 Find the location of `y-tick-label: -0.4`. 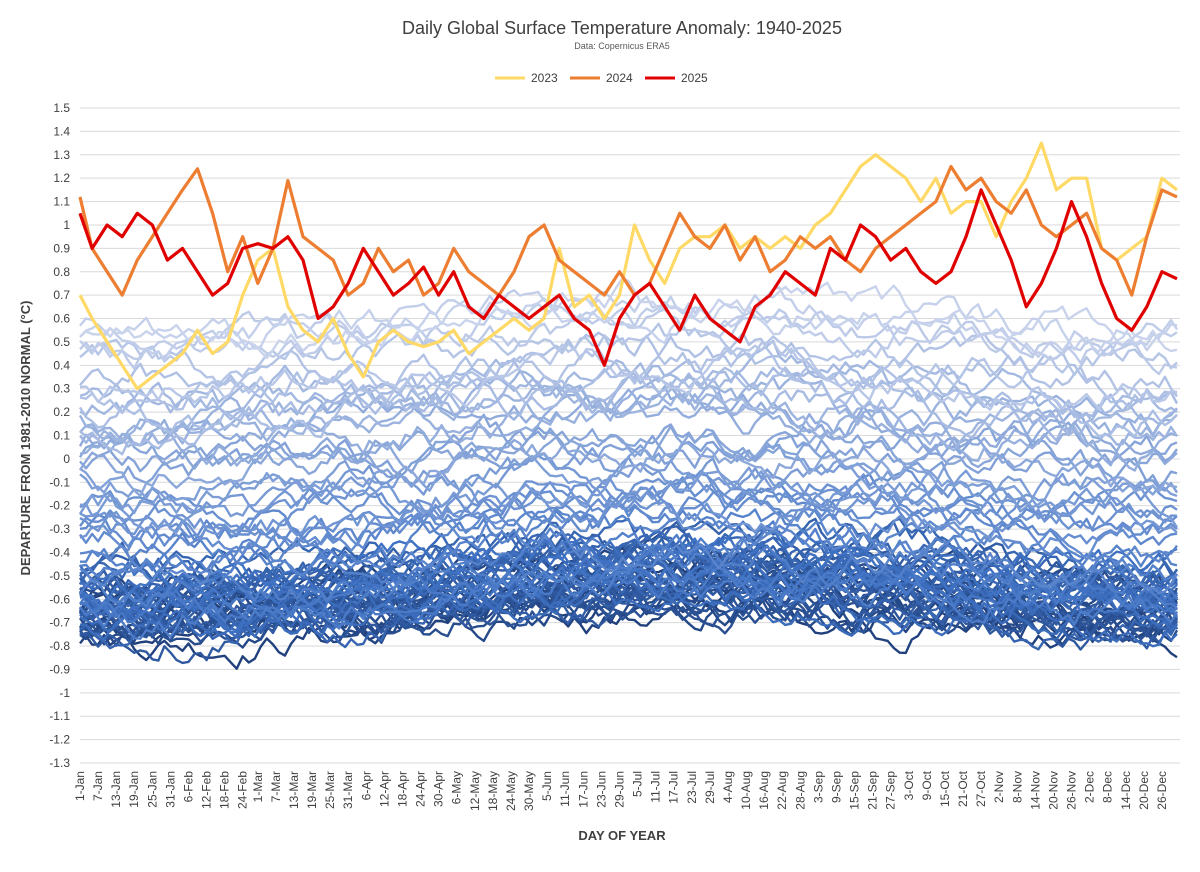

y-tick-label: -0.4 is located at coordinates (59, 552).